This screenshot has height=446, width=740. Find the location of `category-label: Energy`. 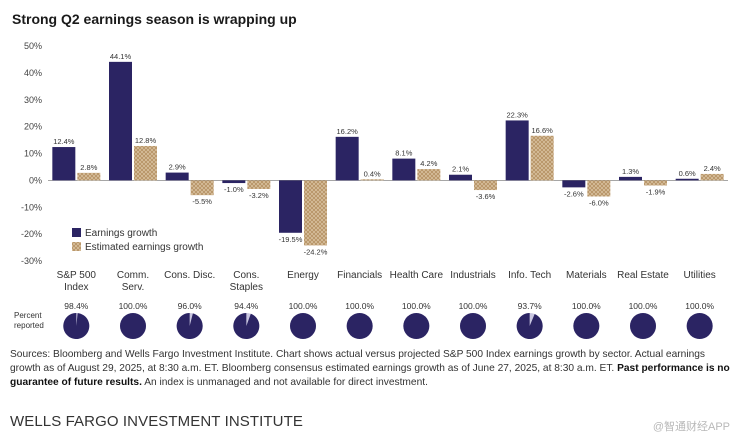

category-label: Energy is located at coordinates (303, 275).